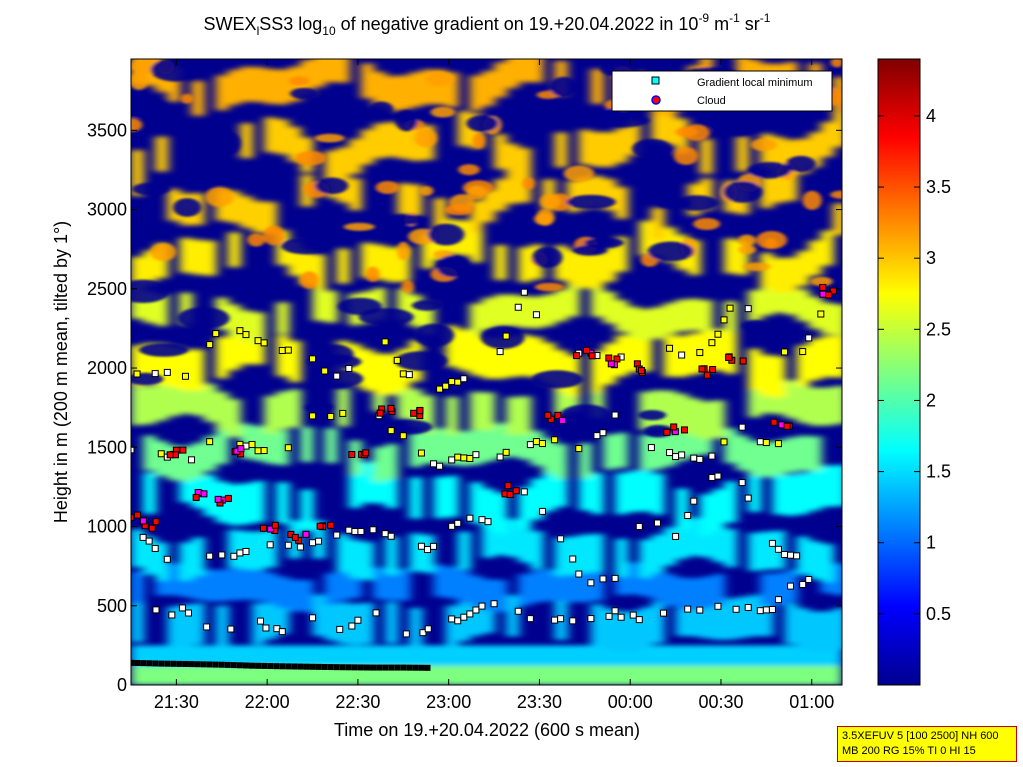 This screenshot has height=767, width=1023. Describe the element at coordinates (487, 730) in the screenshot. I see `x-axis-label: Time on 19.+20.04.2022 (600 s mean)` at that location.